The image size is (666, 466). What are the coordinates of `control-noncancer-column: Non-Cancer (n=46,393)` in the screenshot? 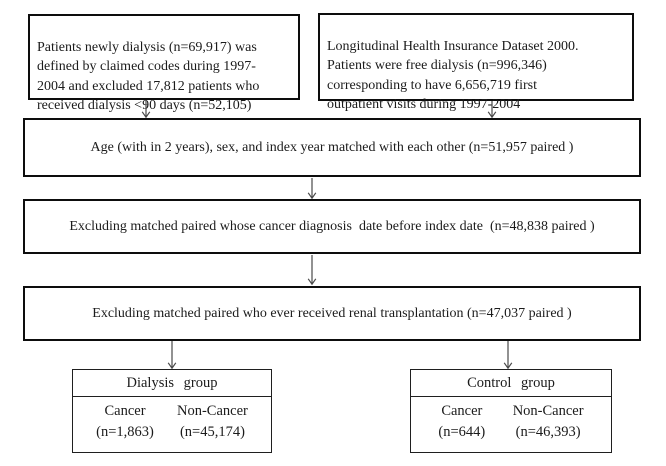 It's located at (548, 422).